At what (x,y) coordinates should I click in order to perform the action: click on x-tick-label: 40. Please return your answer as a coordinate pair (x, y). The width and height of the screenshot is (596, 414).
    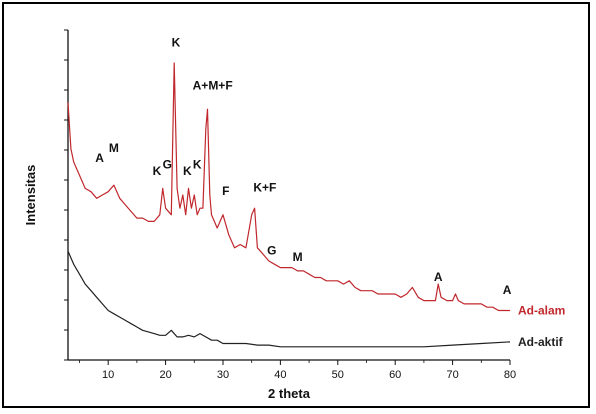
    Looking at the image, I should click on (280, 375).